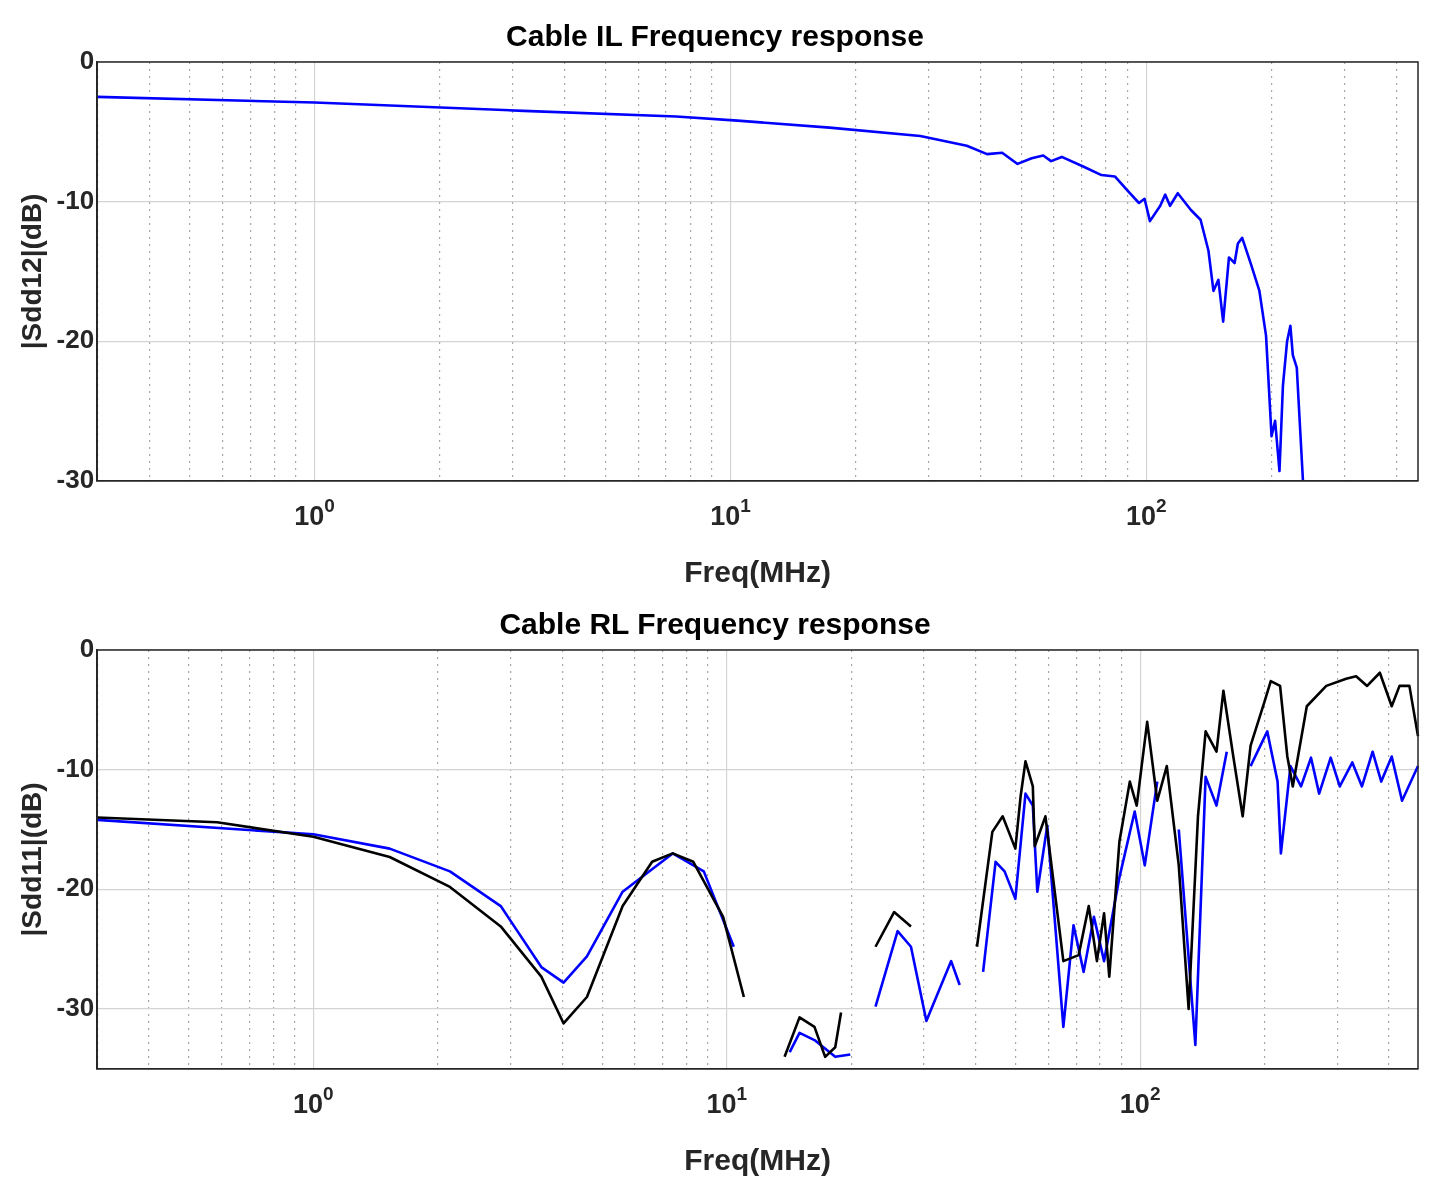 This screenshot has height=1201, width=1438. I want to click on y-axis-title: |Sdd12|(dB), so click(31, 271).